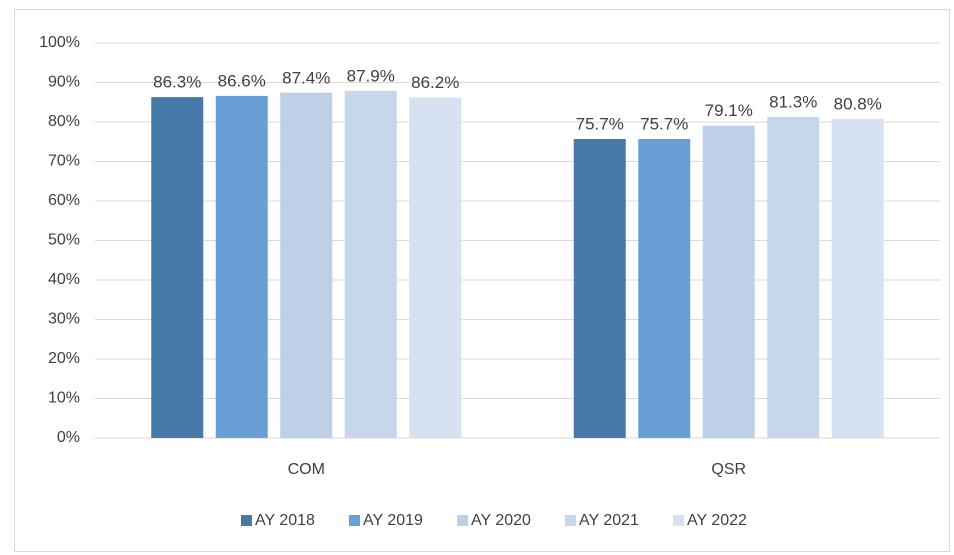  What do you see at coordinates (64, 319) in the screenshot?
I see `y-tick-label: 30%` at bounding box center [64, 319].